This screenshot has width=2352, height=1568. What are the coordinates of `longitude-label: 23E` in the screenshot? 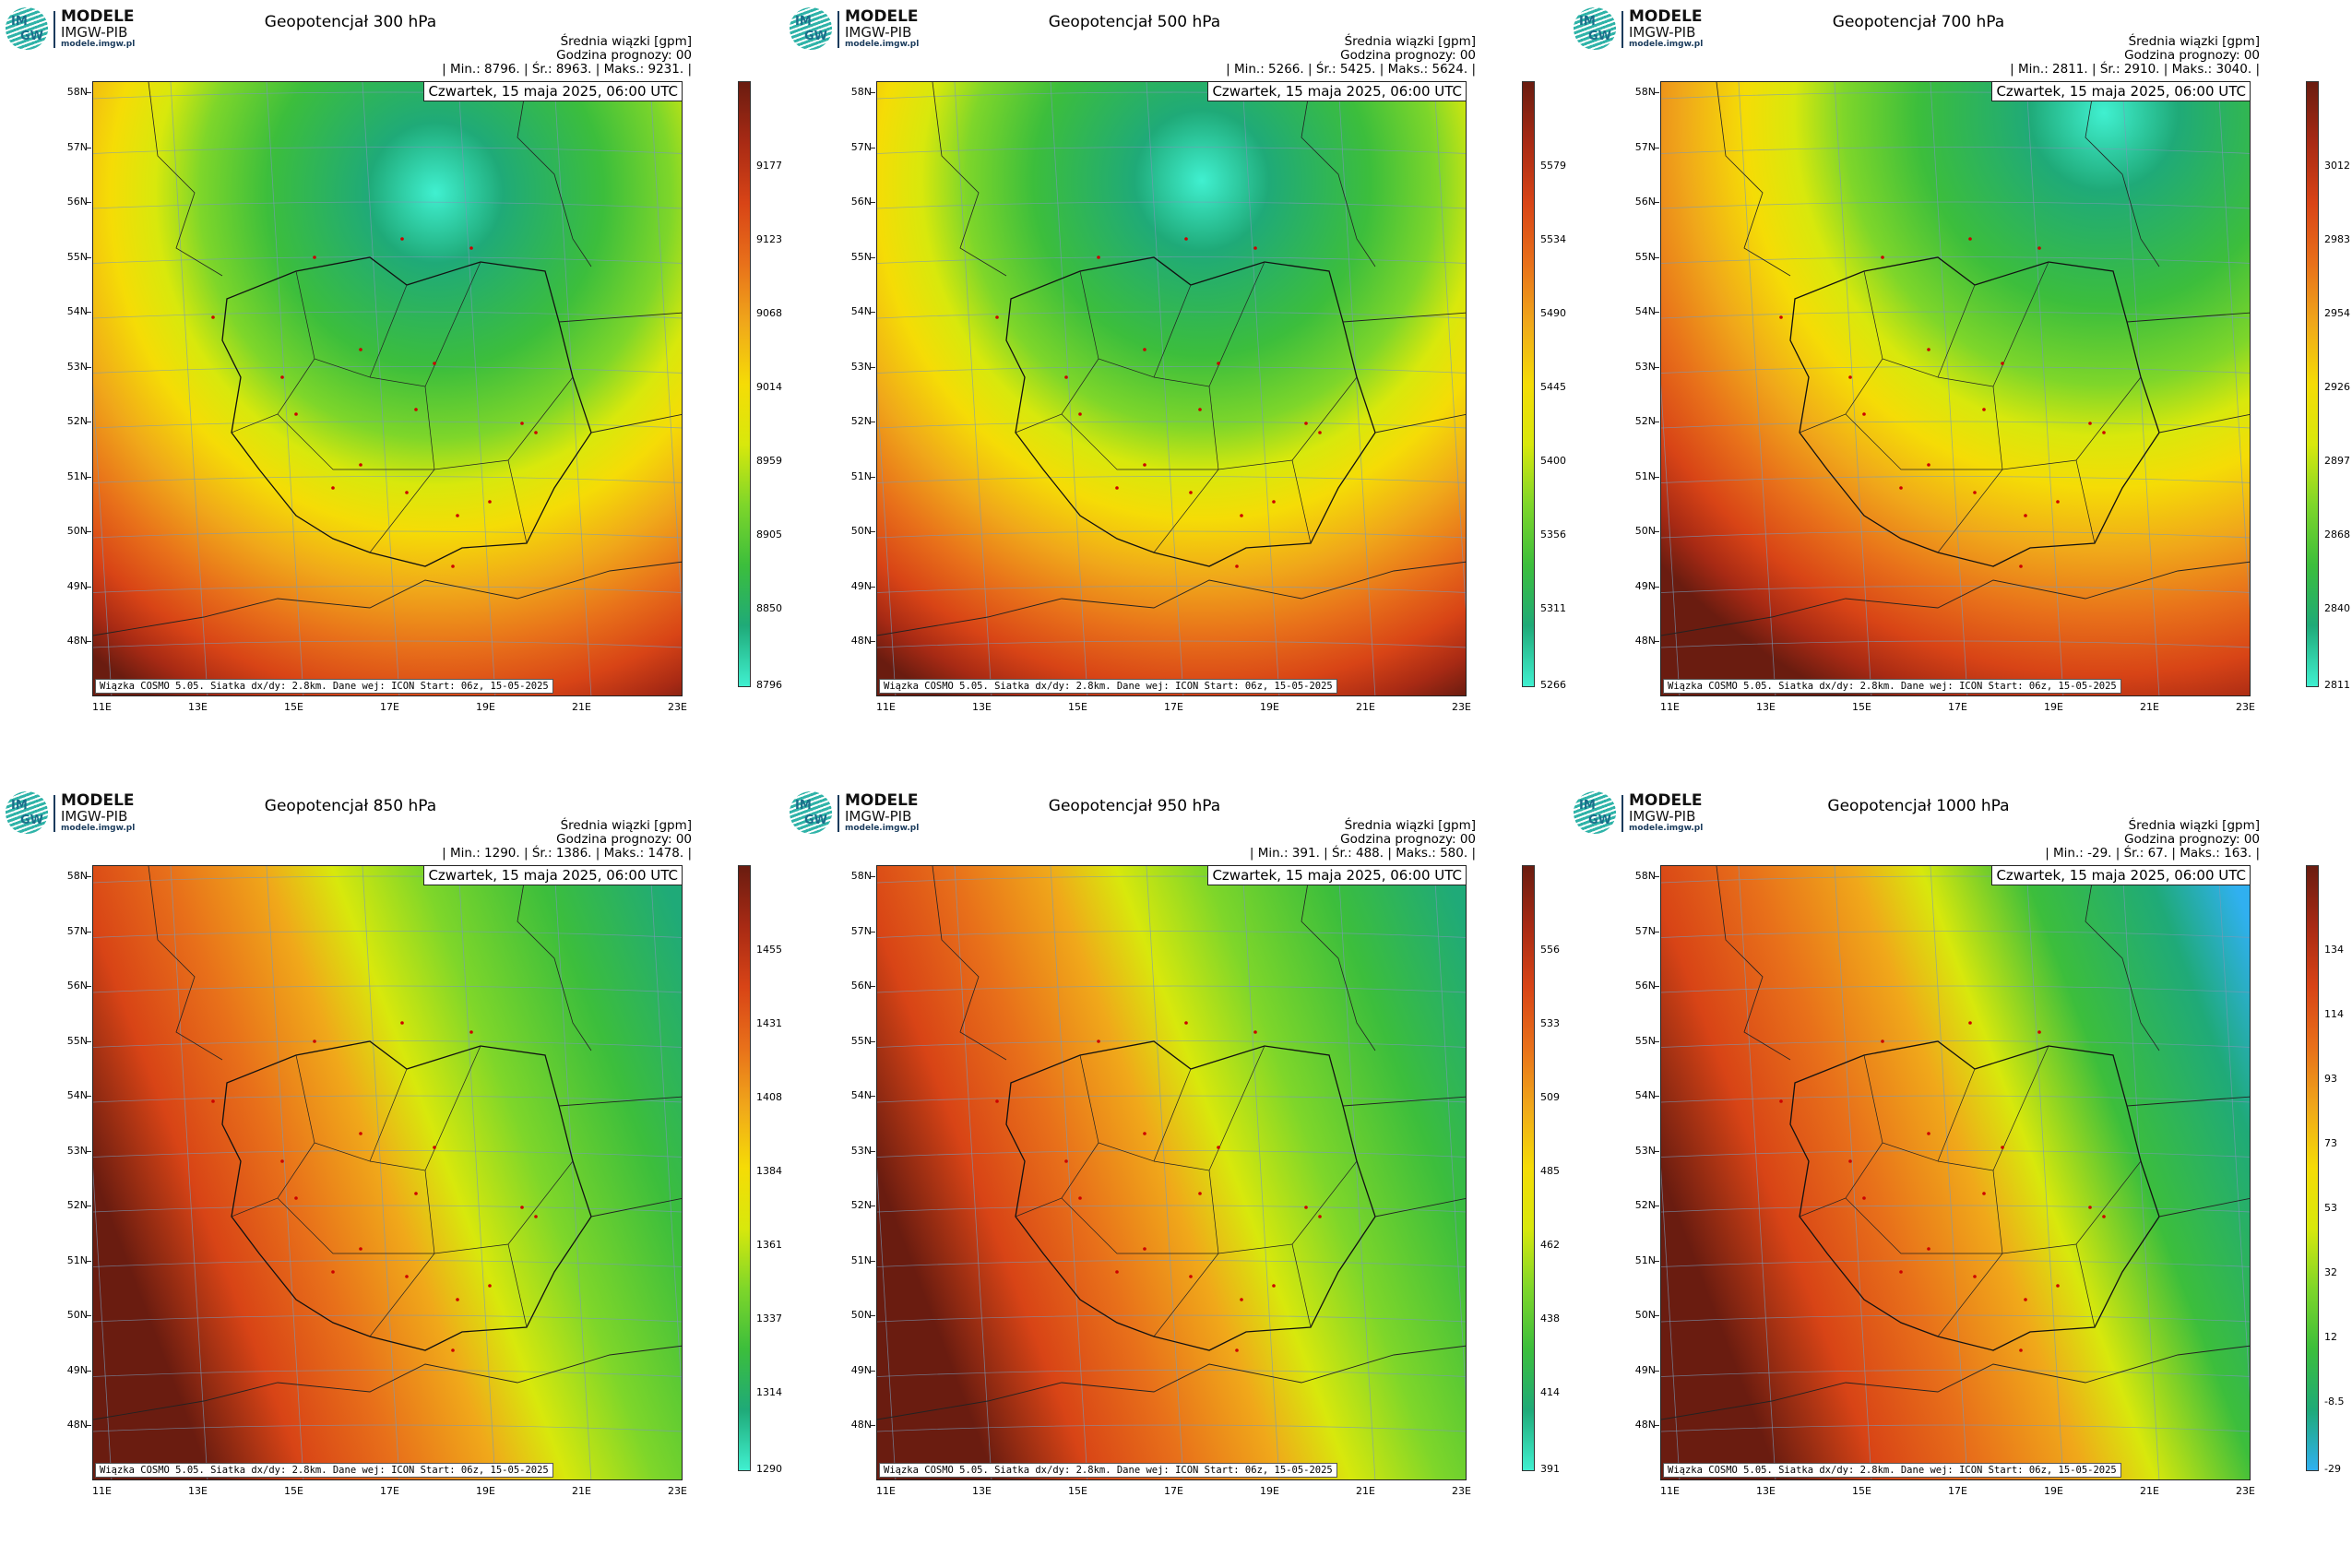 It's located at (677, 1491).